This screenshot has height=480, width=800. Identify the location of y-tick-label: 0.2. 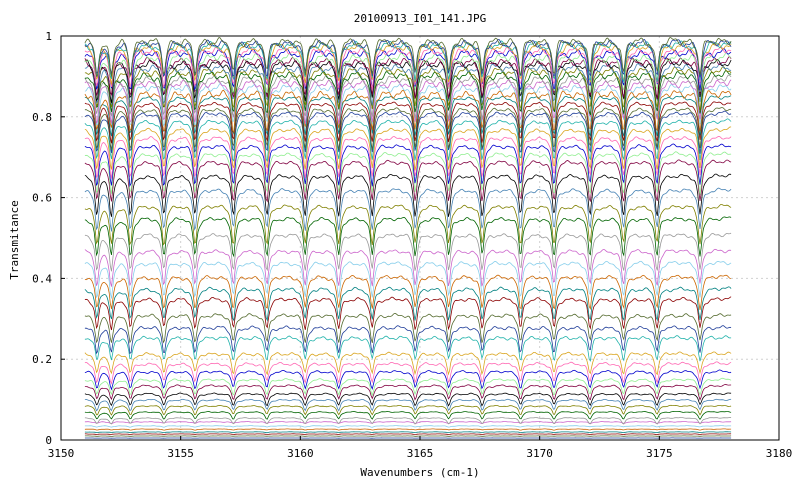
(42, 359).